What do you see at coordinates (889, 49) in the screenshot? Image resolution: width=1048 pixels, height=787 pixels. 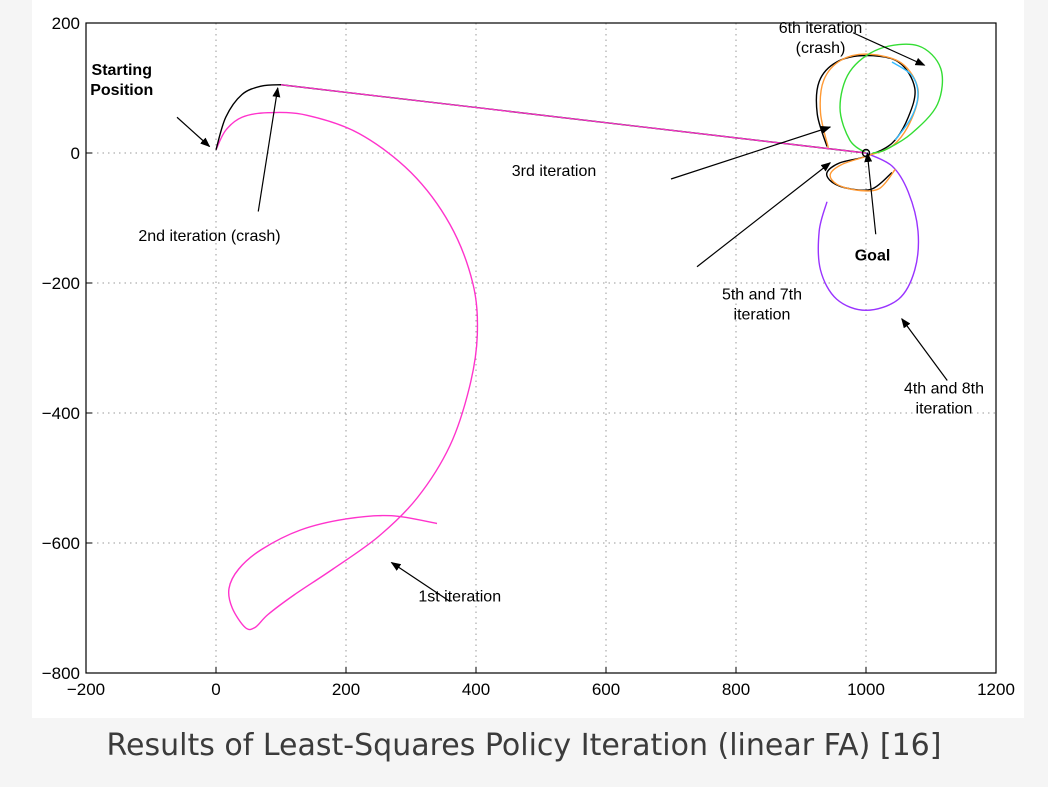 I see `annotation-arrow-6th-iteration` at bounding box center [889, 49].